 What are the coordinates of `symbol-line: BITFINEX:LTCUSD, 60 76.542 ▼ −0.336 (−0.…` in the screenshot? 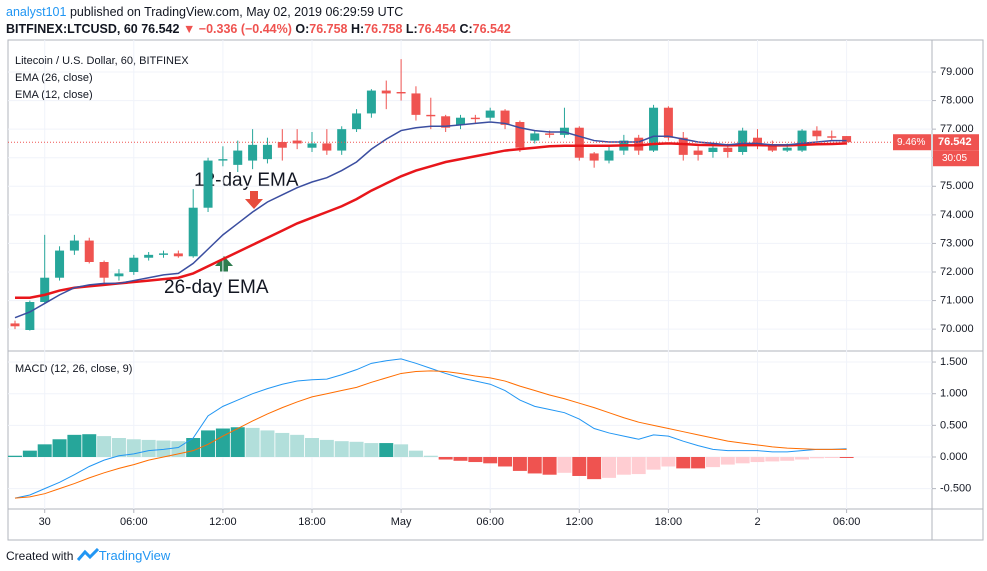 It's located at (258, 29).